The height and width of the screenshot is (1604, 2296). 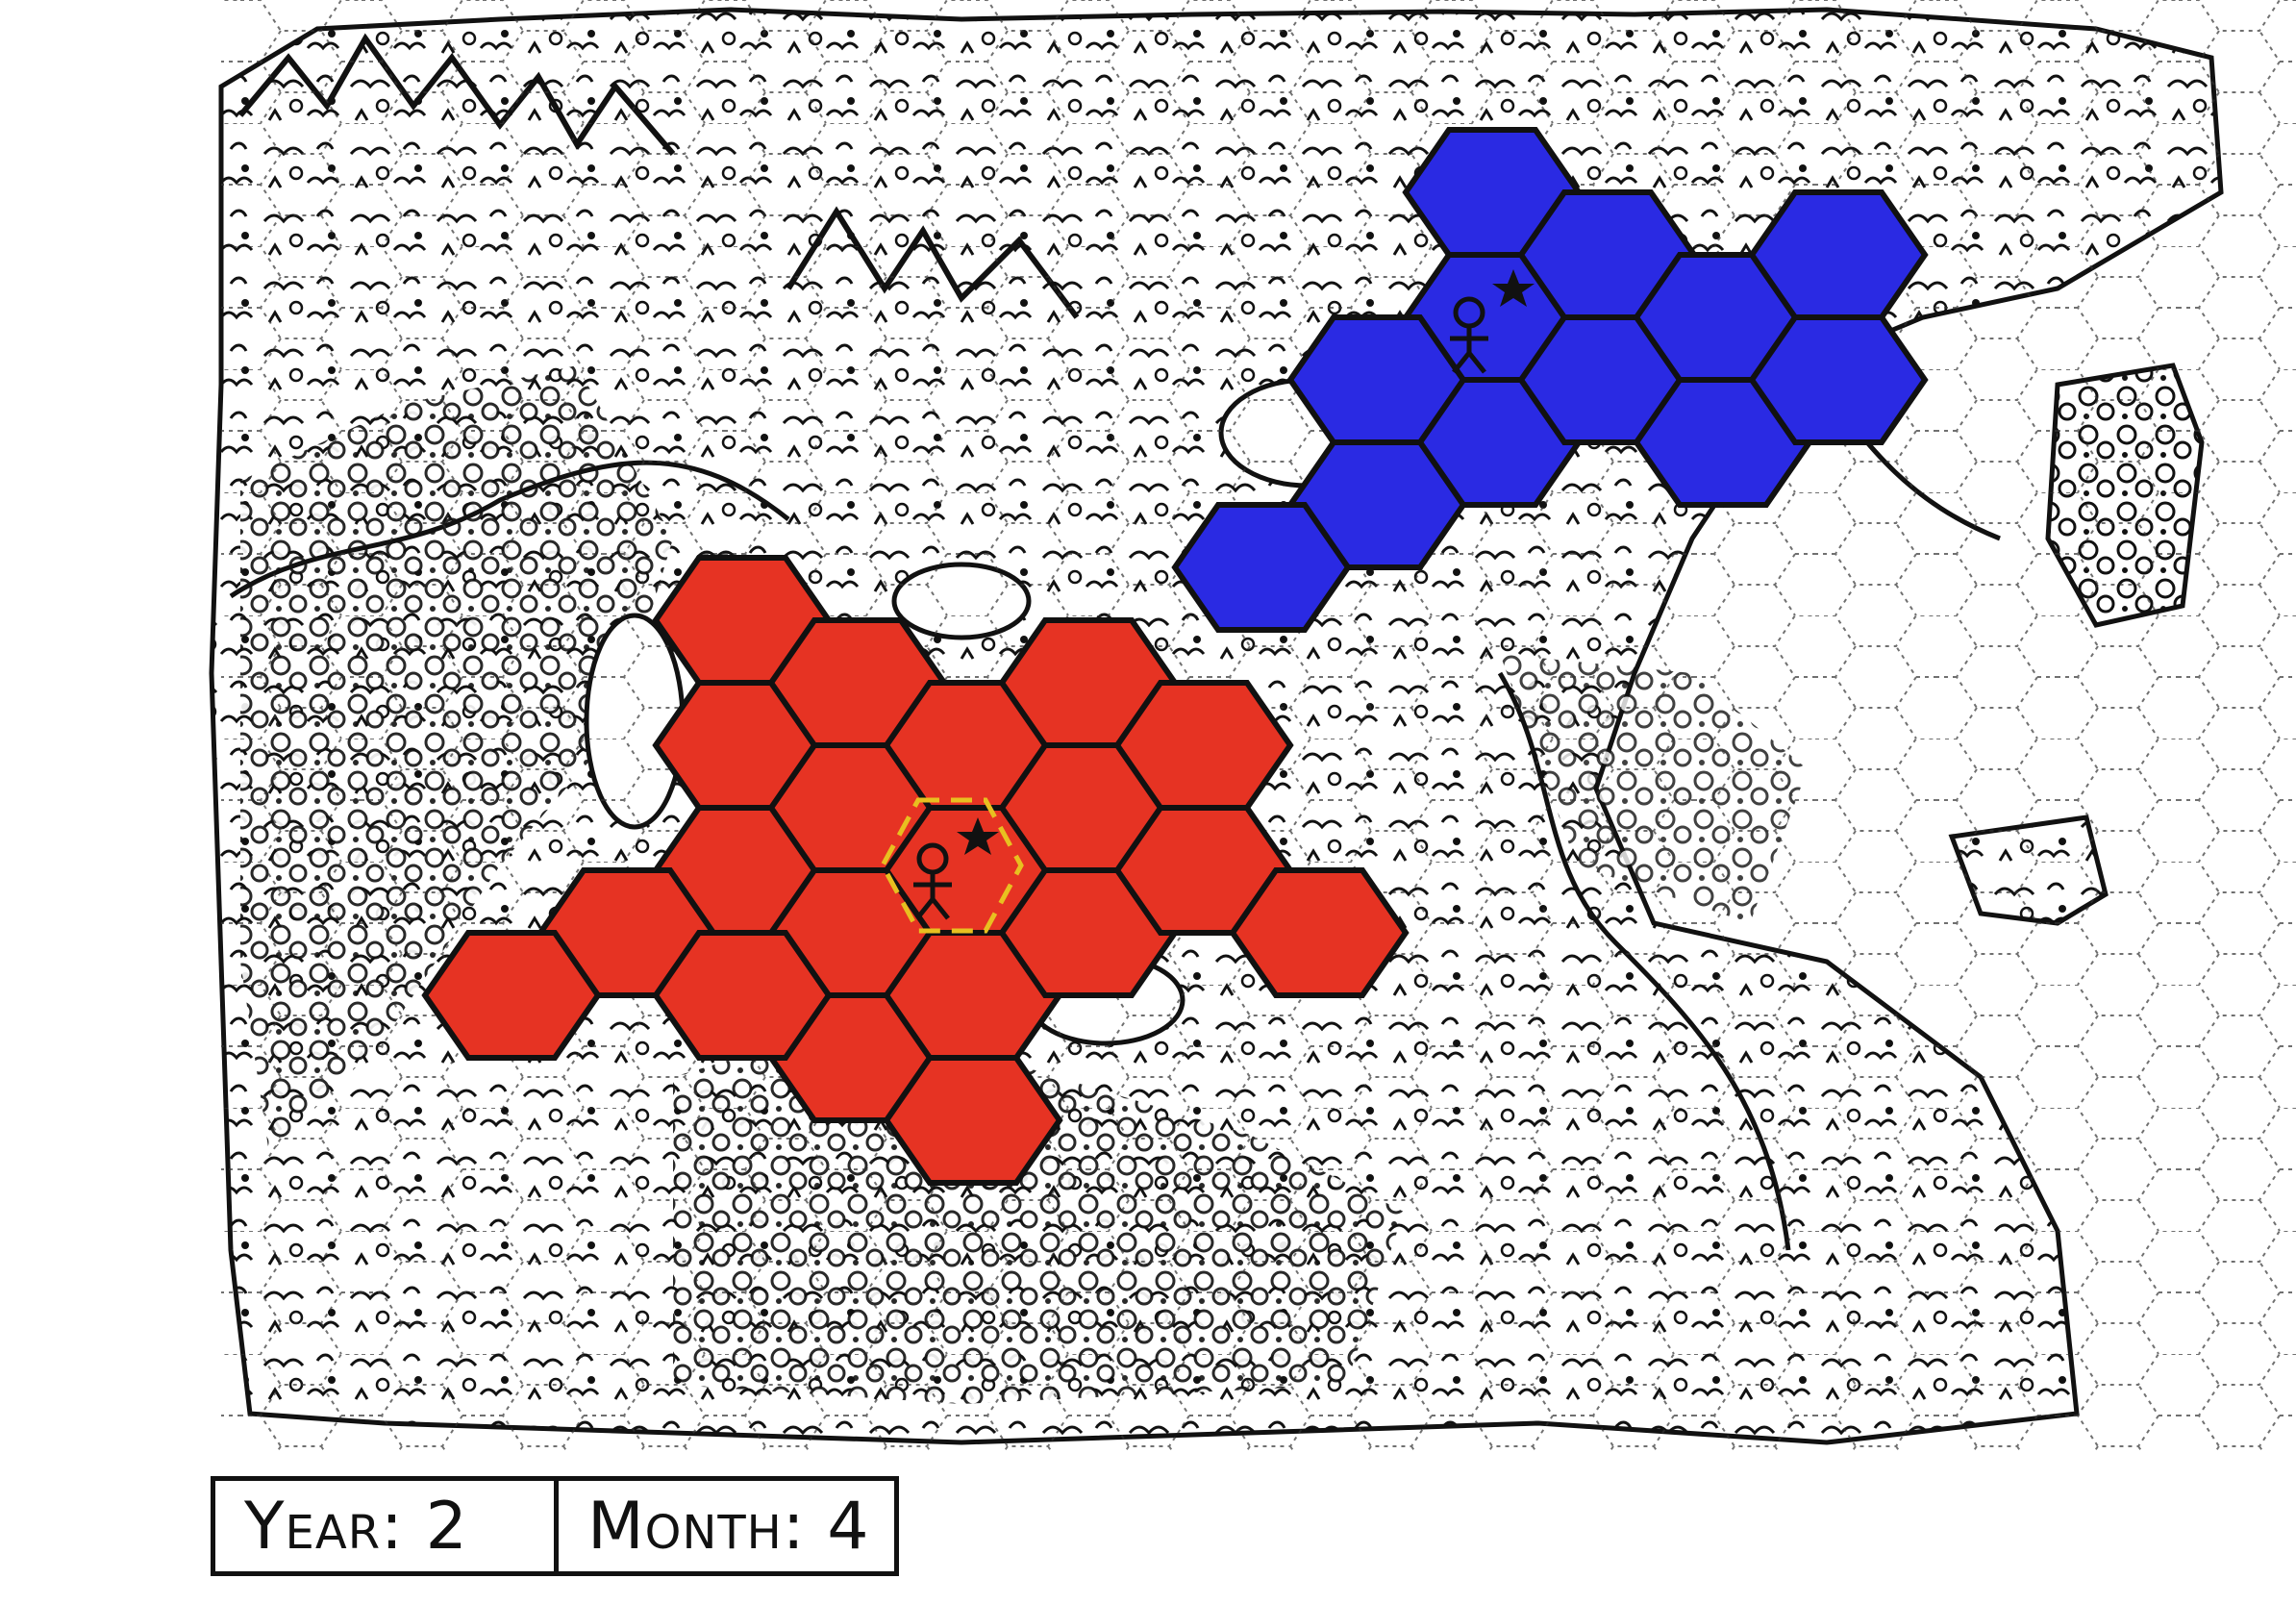 I want to click on blue-player-unit, so click(x=1492, y=321).